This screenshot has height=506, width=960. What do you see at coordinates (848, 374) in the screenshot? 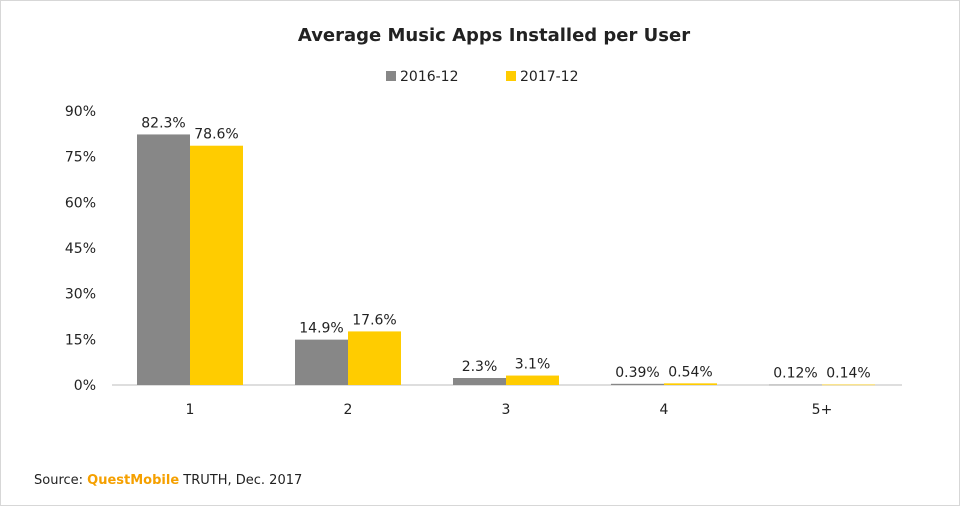
I see `data-label: 0.14%` at bounding box center [848, 374].